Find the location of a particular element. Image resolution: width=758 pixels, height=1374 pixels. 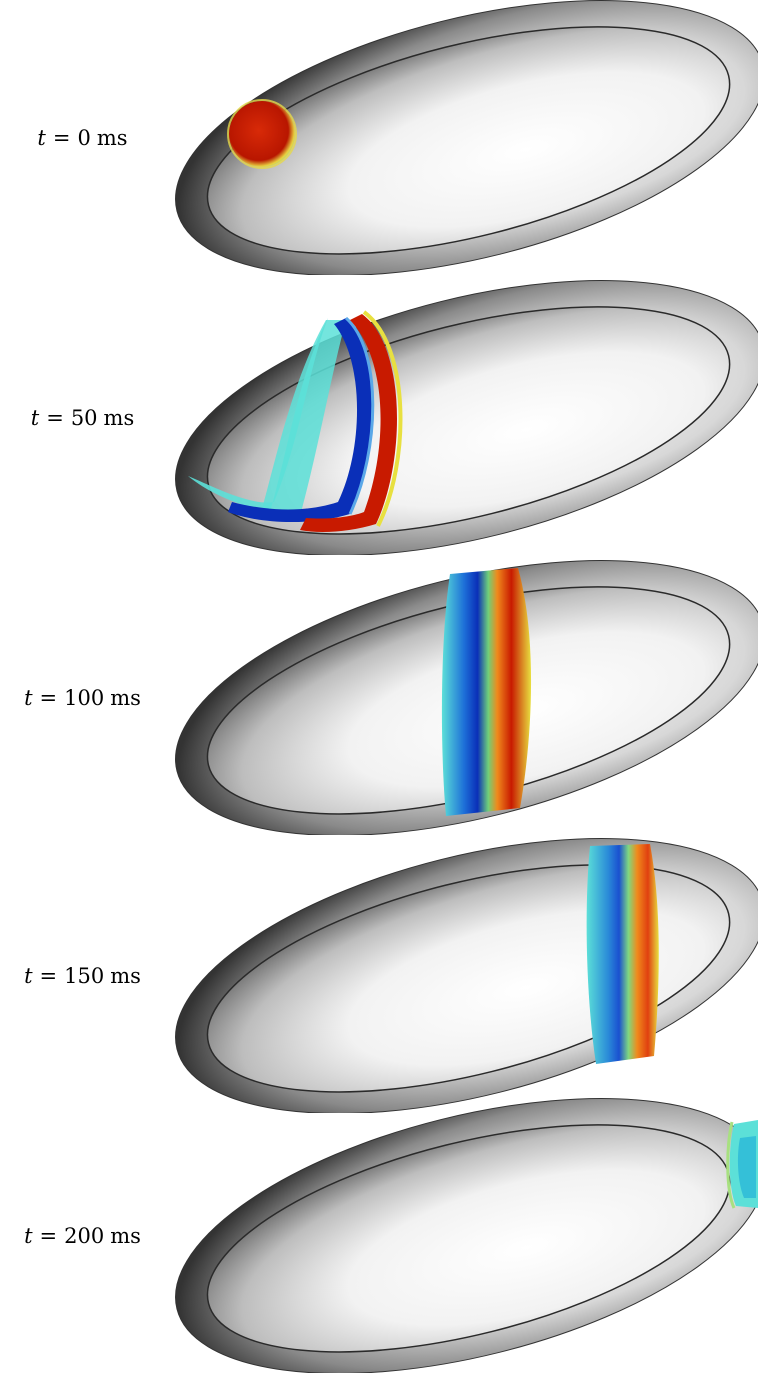

time-label: t = 200 ms is located at coordinates (82, 1235).